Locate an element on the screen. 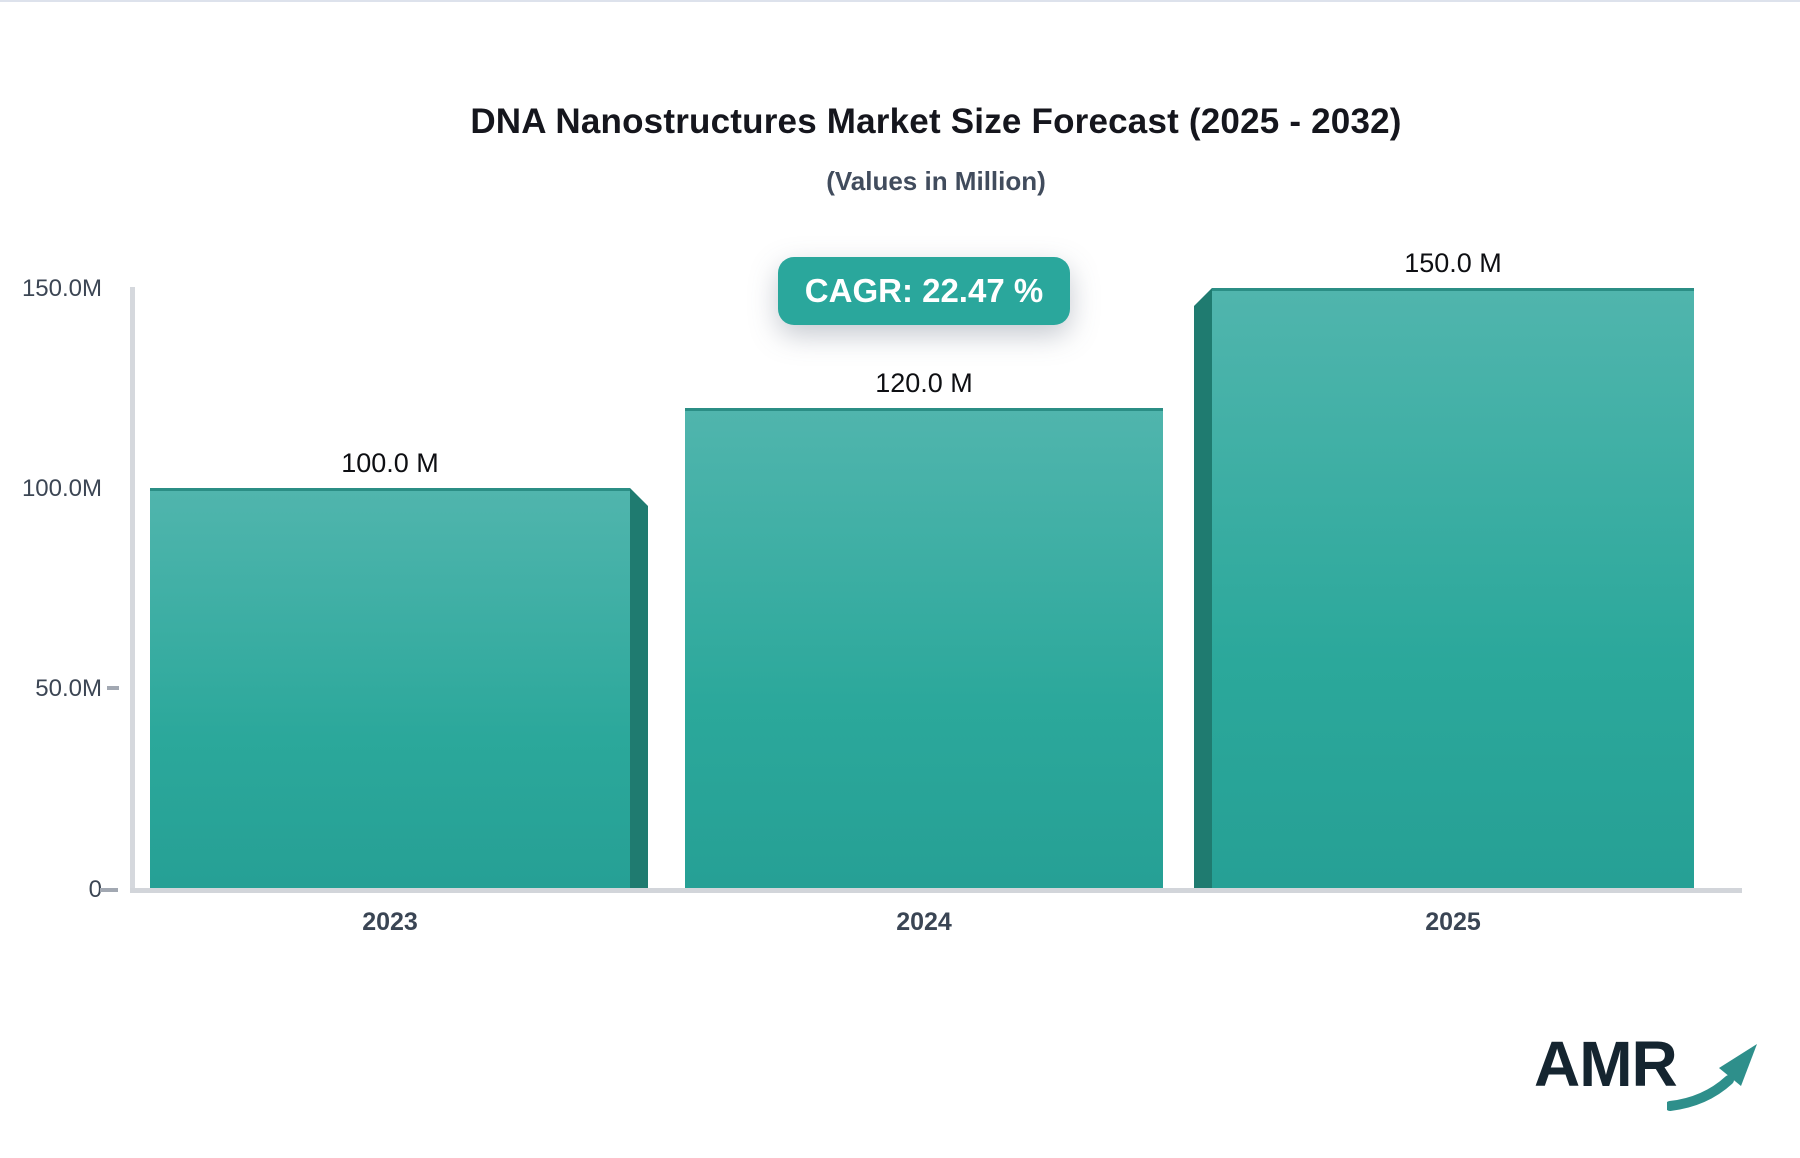  y-tick-label-100m: 100.0M is located at coordinates (61, 488).